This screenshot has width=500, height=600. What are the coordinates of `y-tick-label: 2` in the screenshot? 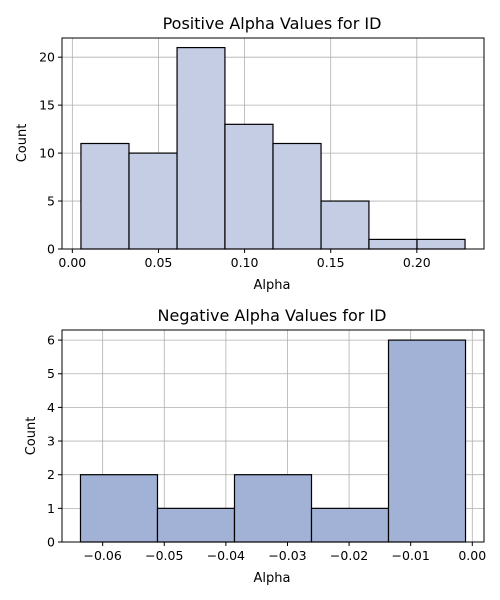 It's located at (51, 474).